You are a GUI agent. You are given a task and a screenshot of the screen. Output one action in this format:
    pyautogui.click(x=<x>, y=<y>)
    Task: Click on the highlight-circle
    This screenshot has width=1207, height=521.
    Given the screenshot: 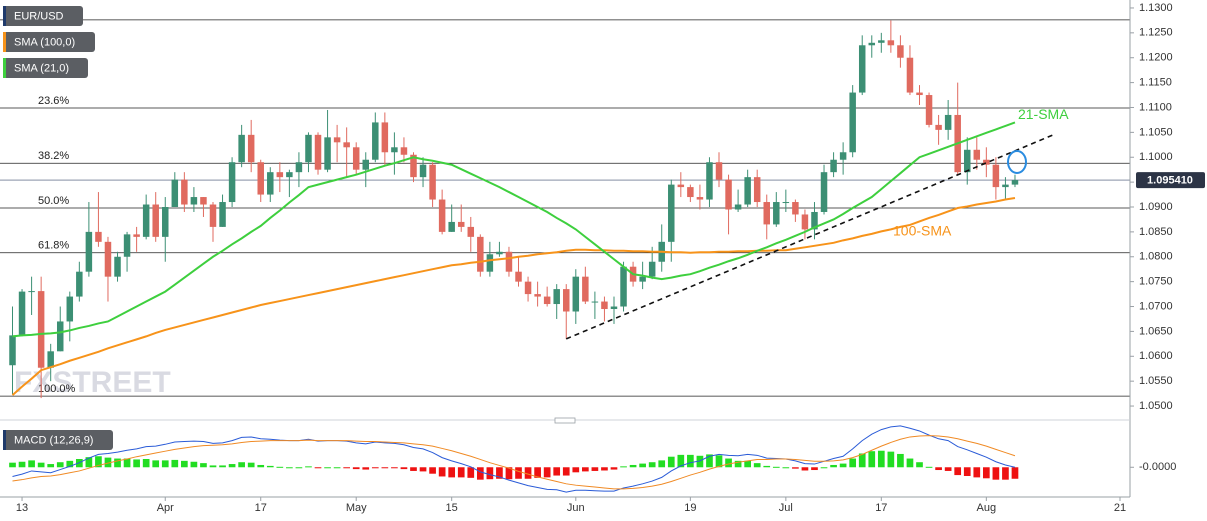 What is the action you would take?
    pyautogui.click(x=1017, y=162)
    